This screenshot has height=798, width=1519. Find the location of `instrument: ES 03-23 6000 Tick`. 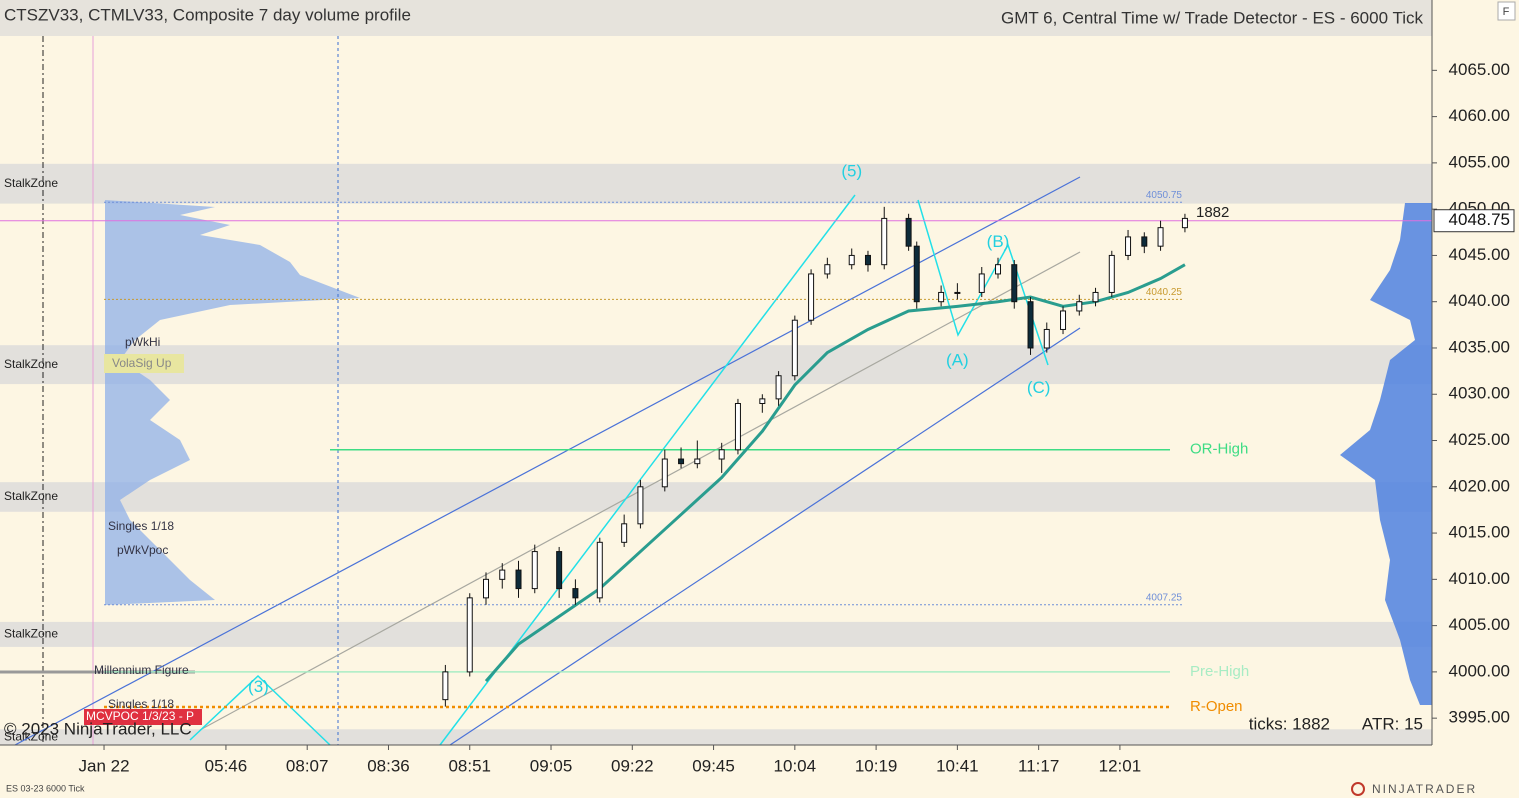

instrument: ES 03-23 6000 Tick is located at coordinates (45, 788).